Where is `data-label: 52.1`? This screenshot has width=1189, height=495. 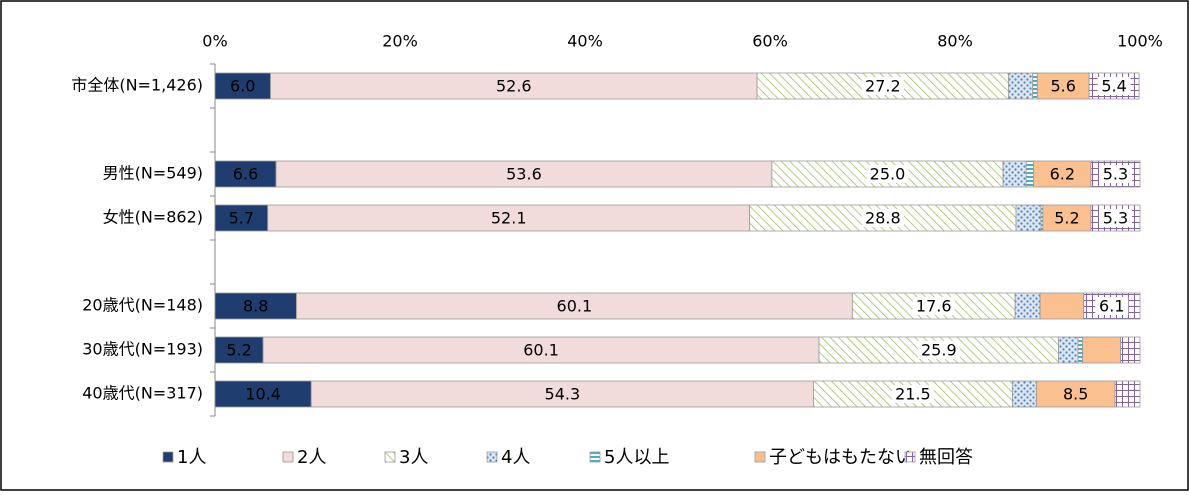 data-label: 52.1 is located at coordinates (509, 218).